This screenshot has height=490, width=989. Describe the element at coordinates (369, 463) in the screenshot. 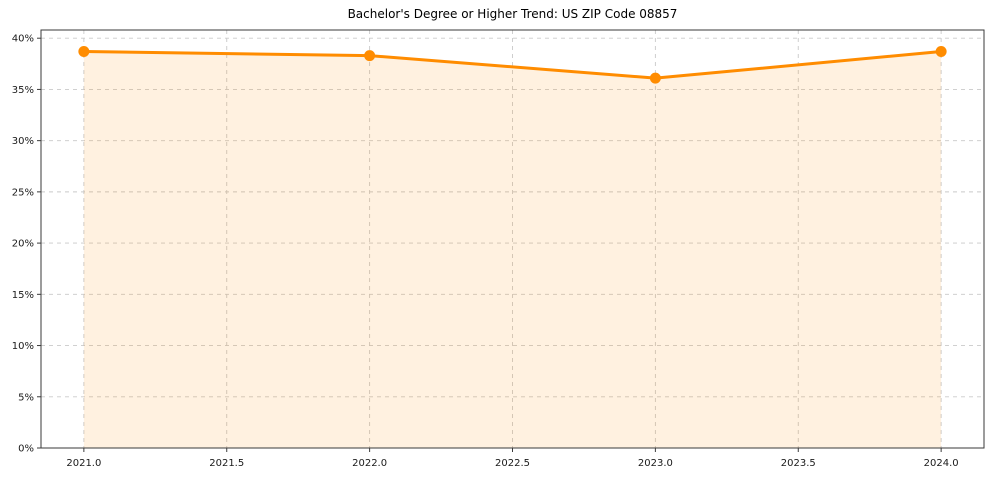

I see `x-tick-label: 2022.0` at that location.